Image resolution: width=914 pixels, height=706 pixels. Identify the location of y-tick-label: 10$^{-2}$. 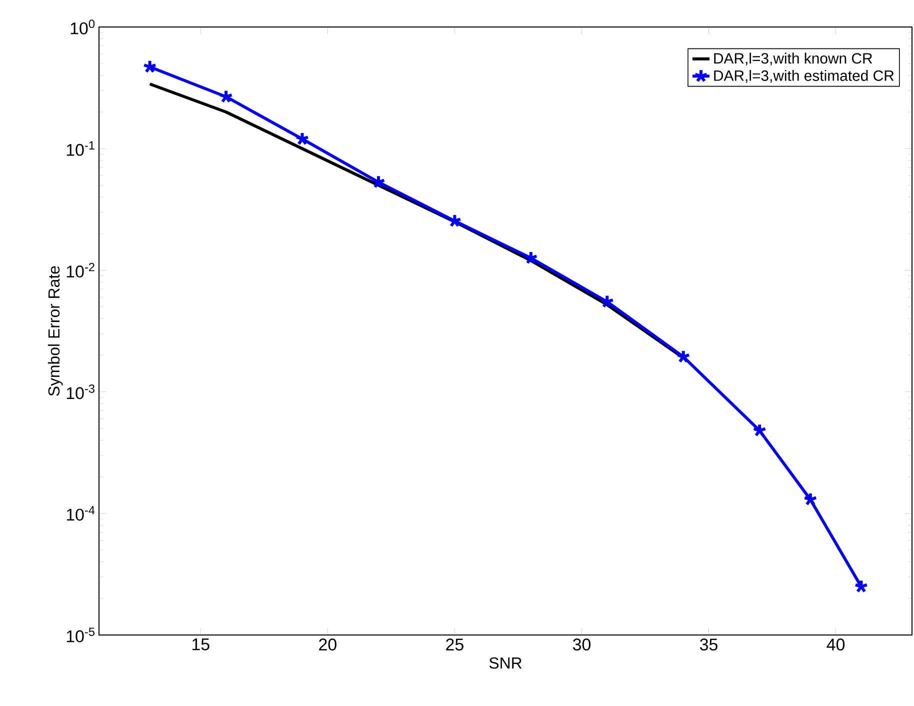
(80, 270).